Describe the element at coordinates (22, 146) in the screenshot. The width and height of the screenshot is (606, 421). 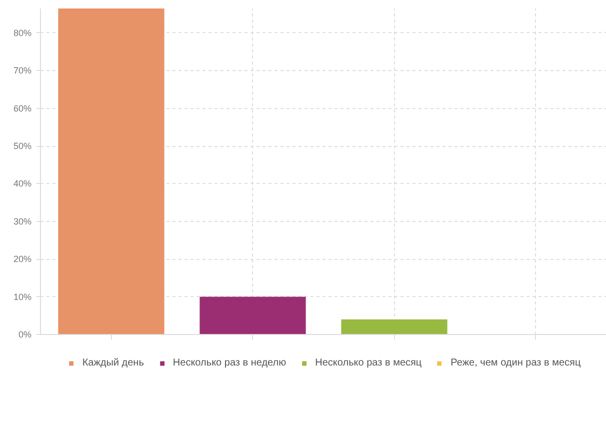
I see `y-tick-label: 50%` at that location.